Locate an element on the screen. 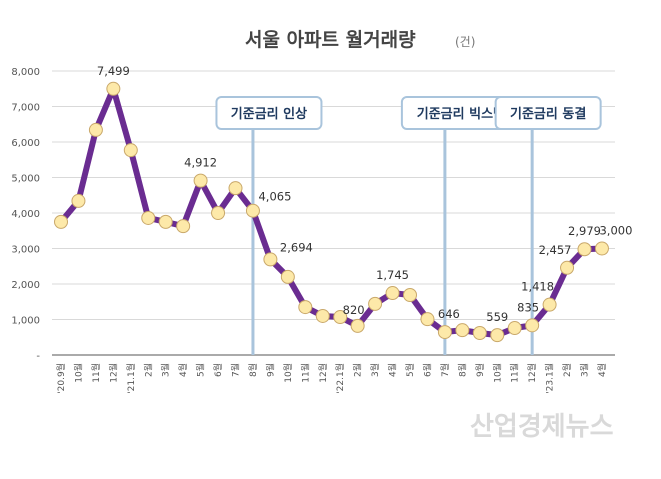  data-label: 835 is located at coordinates (528, 307).